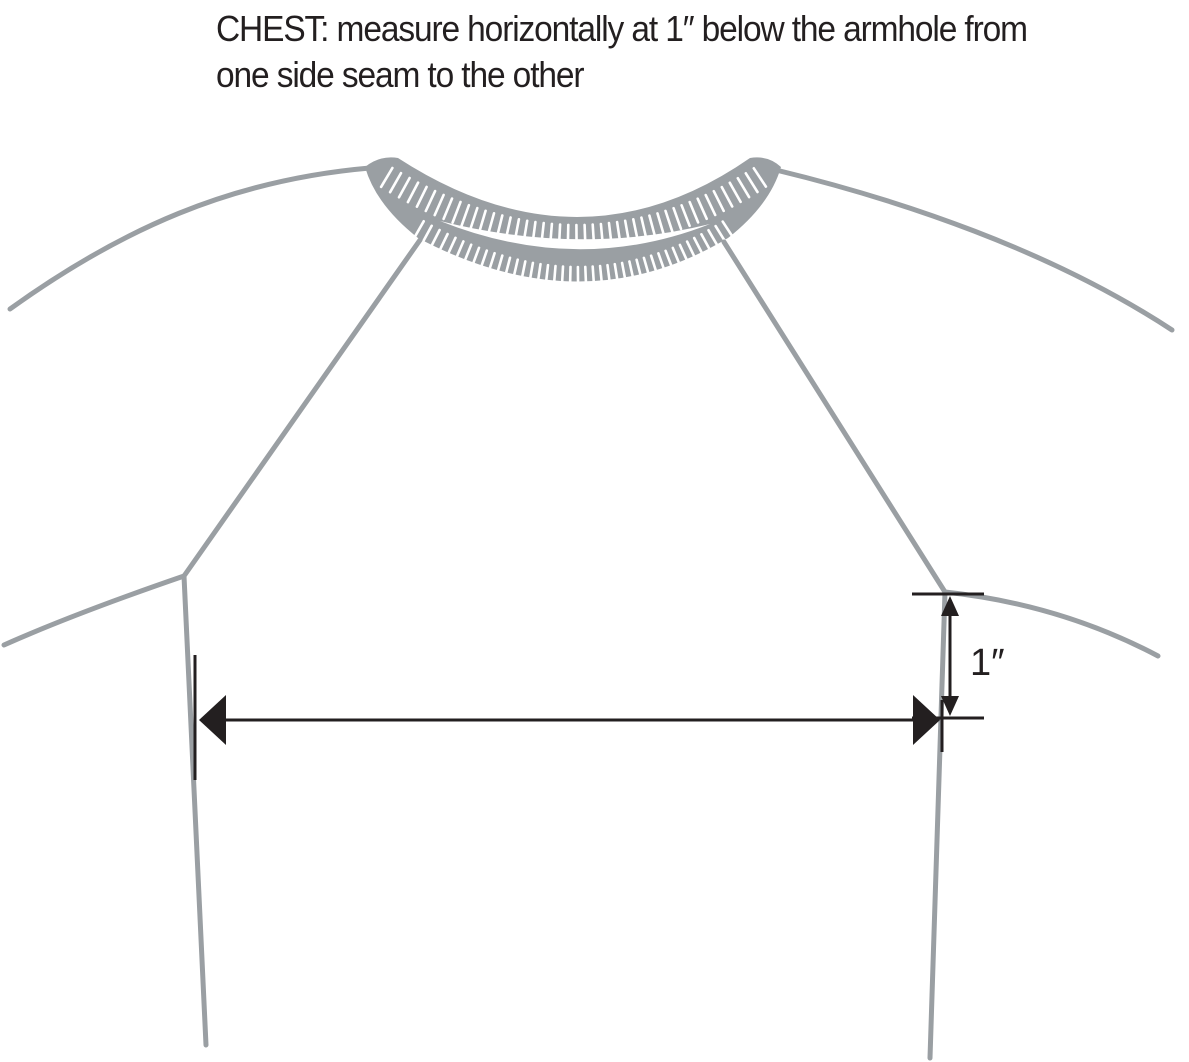 The height and width of the screenshot is (1062, 1189). Describe the element at coordinates (974, 250) in the screenshot. I see `right-shoulder-sleeve` at that location.